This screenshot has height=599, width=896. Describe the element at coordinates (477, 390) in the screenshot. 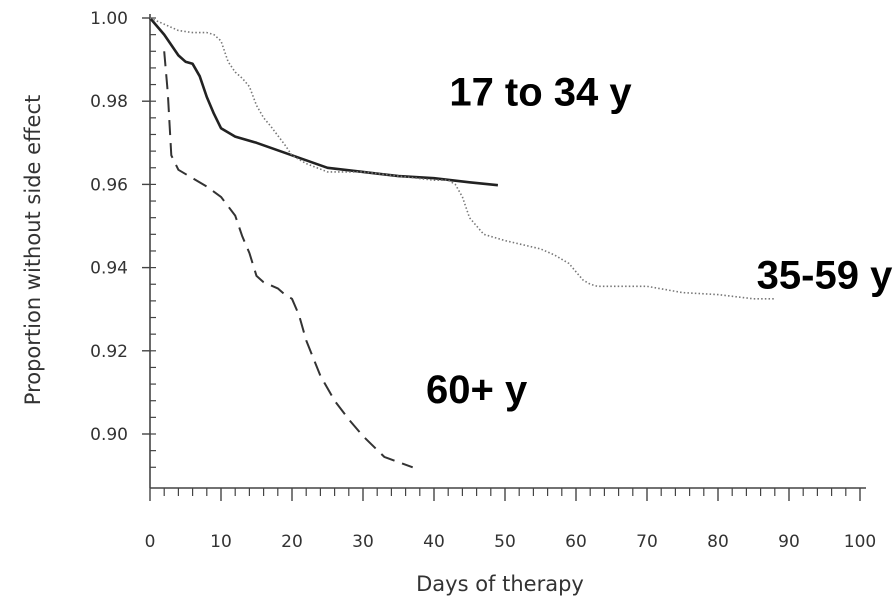

I see `series-label: 60+ y` at that location.